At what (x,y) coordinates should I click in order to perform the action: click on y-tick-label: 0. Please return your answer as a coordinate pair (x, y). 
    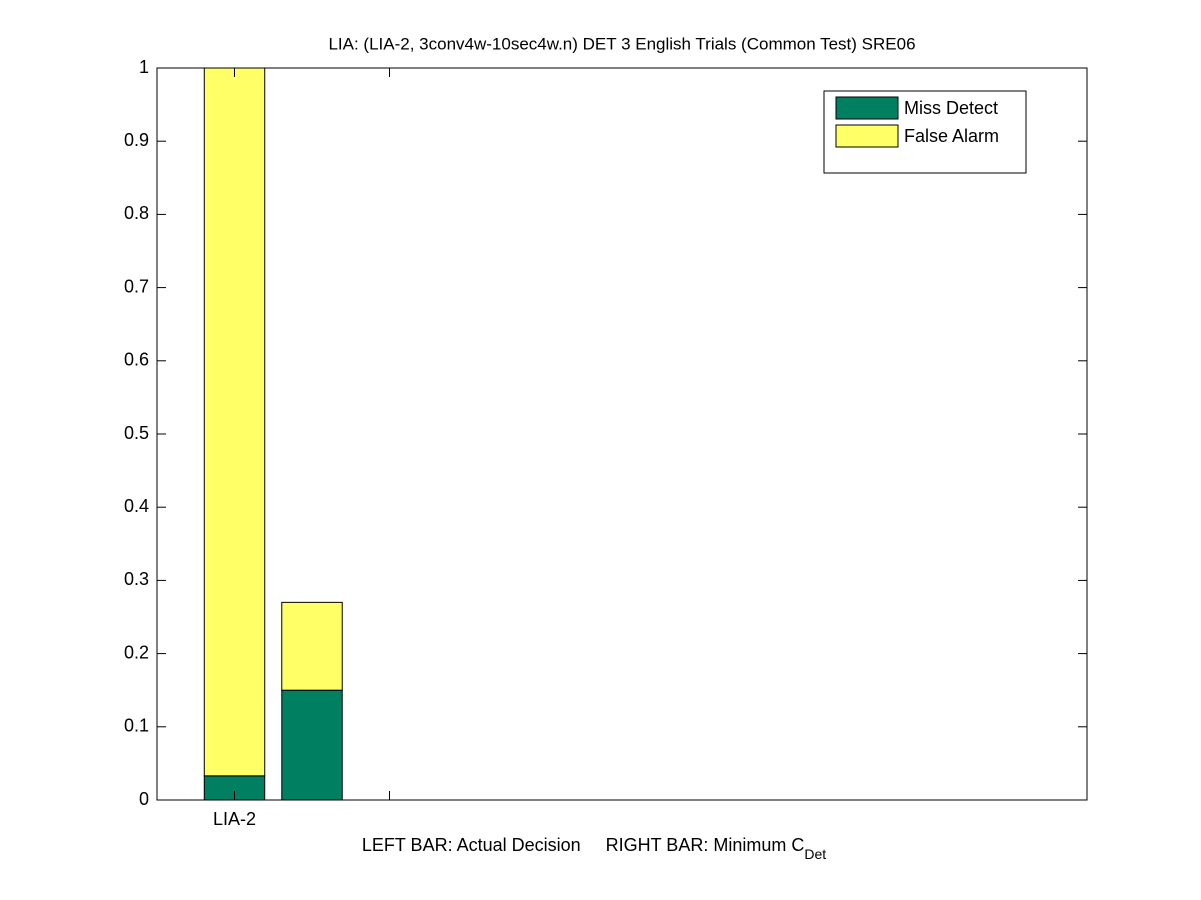
    Looking at the image, I should click on (144, 799).